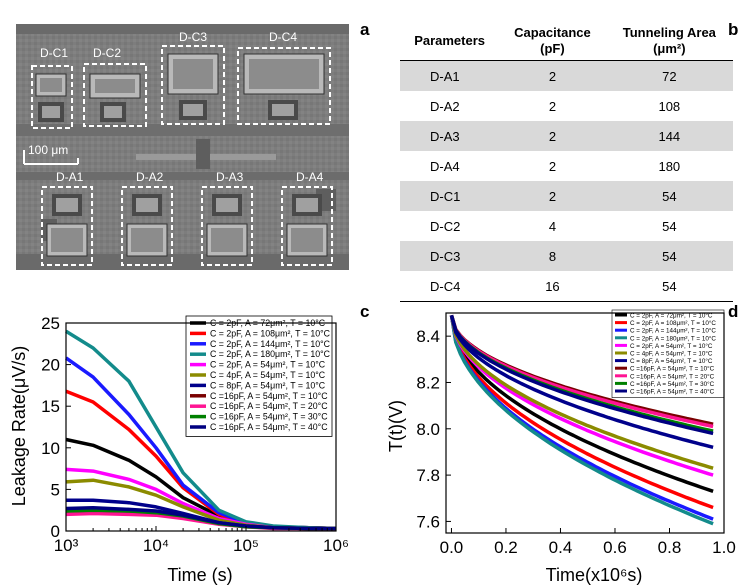 This screenshot has width=747, height=587. What do you see at coordinates (428, 382) in the screenshot?
I see `y-tick-label-d: 8.2` at bounding box center [428, 382].